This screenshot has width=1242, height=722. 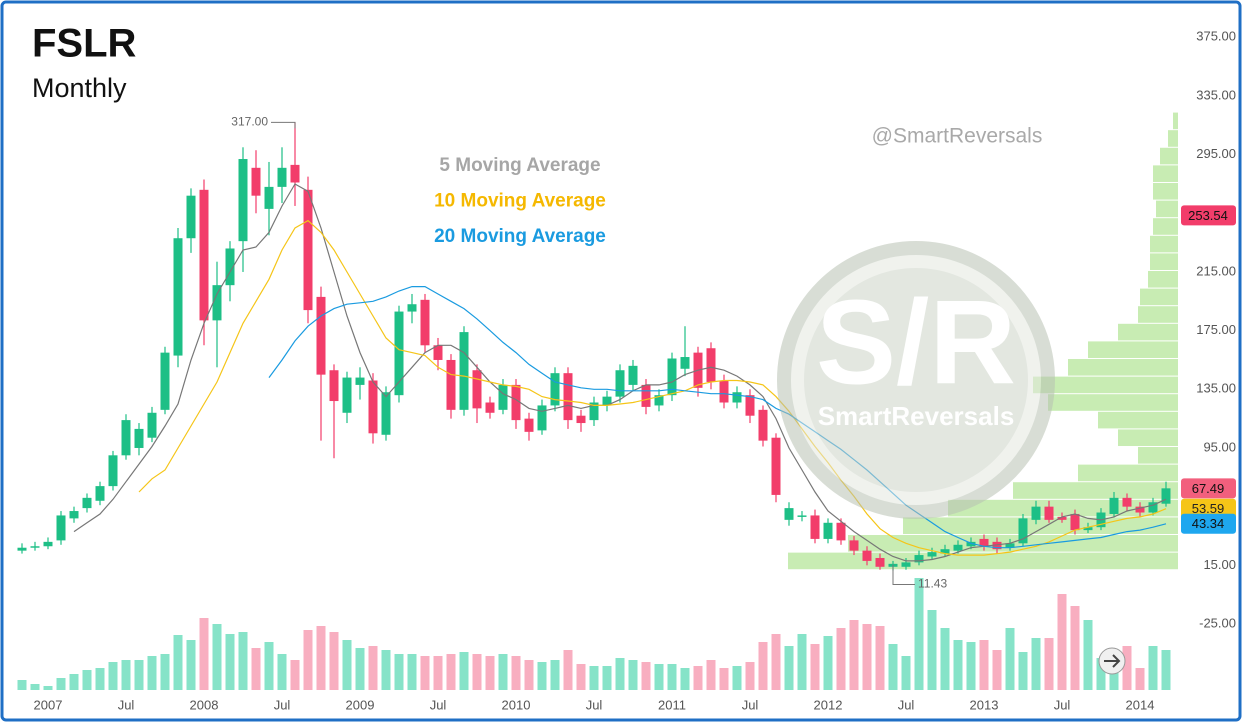 I want to click on legend-label: 5 Moving Average, so click(x=519, y=165).